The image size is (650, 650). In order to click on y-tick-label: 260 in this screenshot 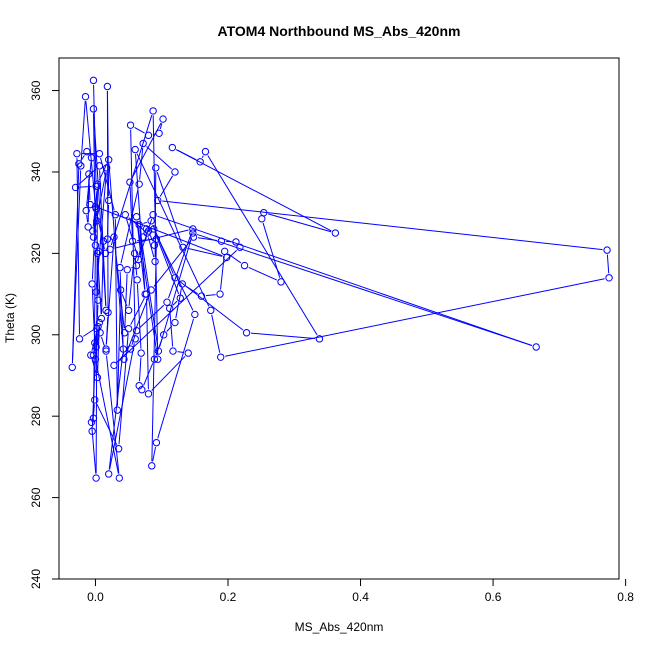, I will do `click(36, 497)`.